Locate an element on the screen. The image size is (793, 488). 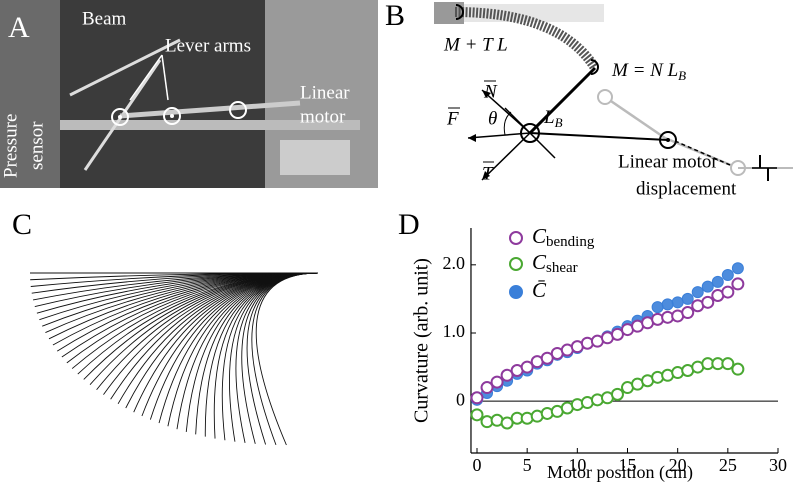
panel-label: A is located at coordinates (19, 27).